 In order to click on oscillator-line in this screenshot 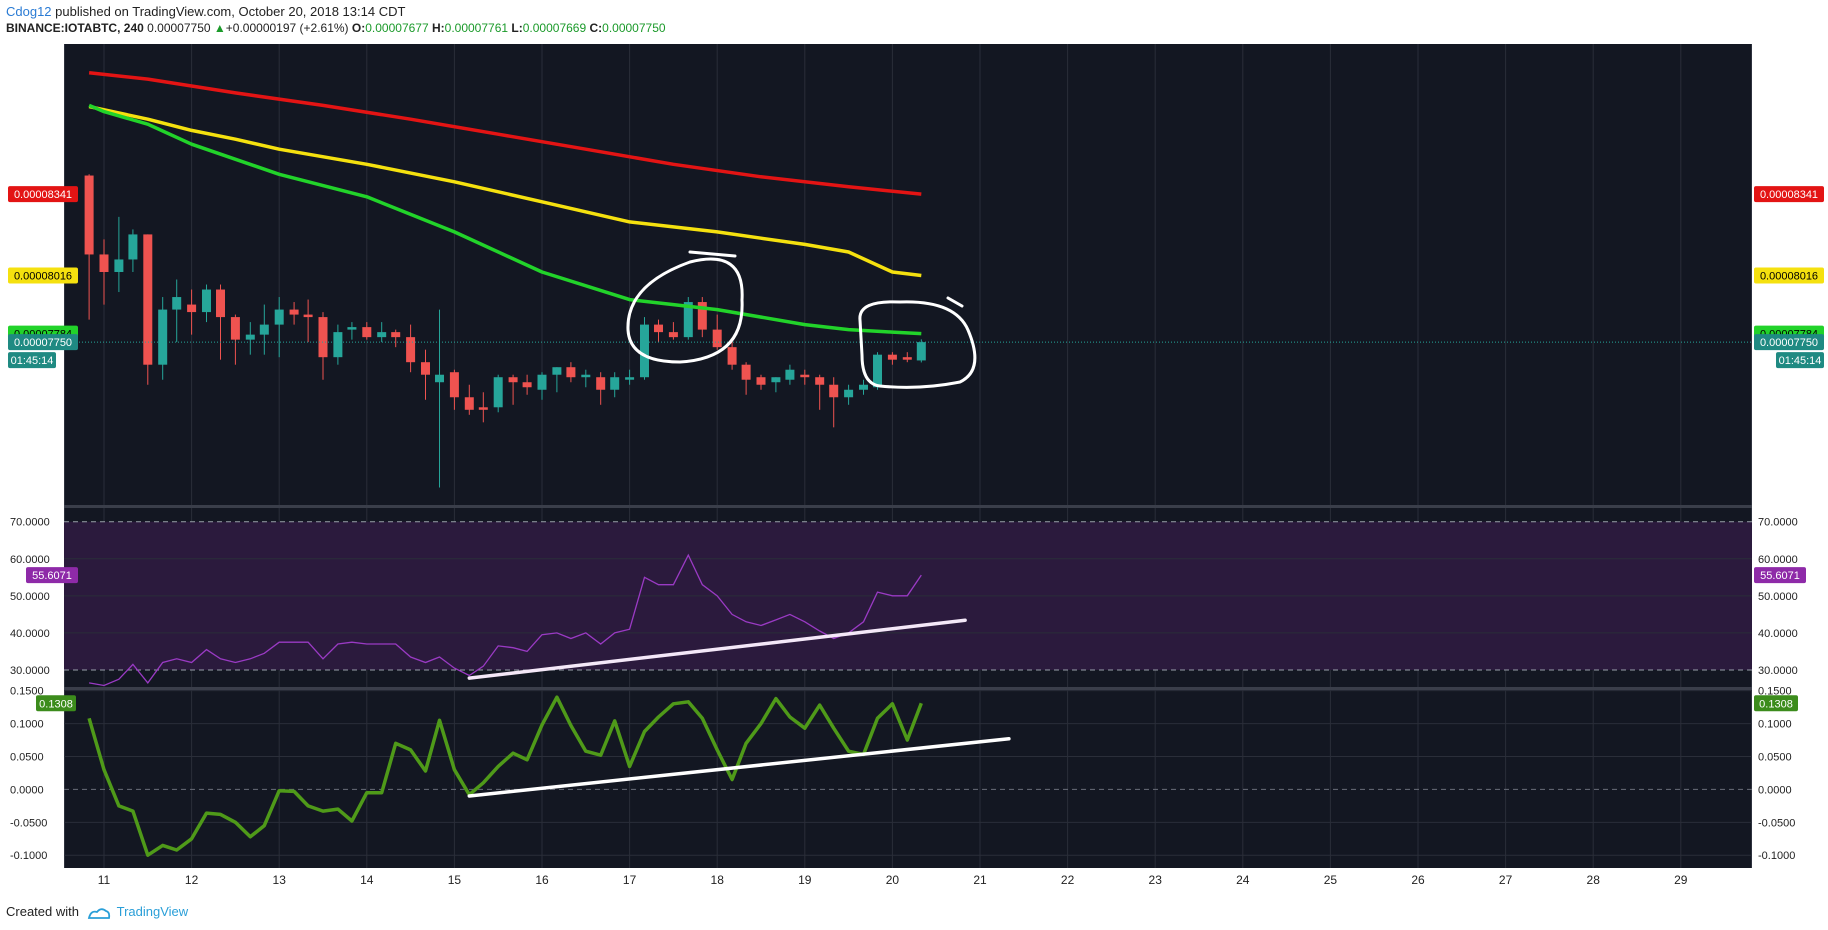, I will do `click(505, 776)`.